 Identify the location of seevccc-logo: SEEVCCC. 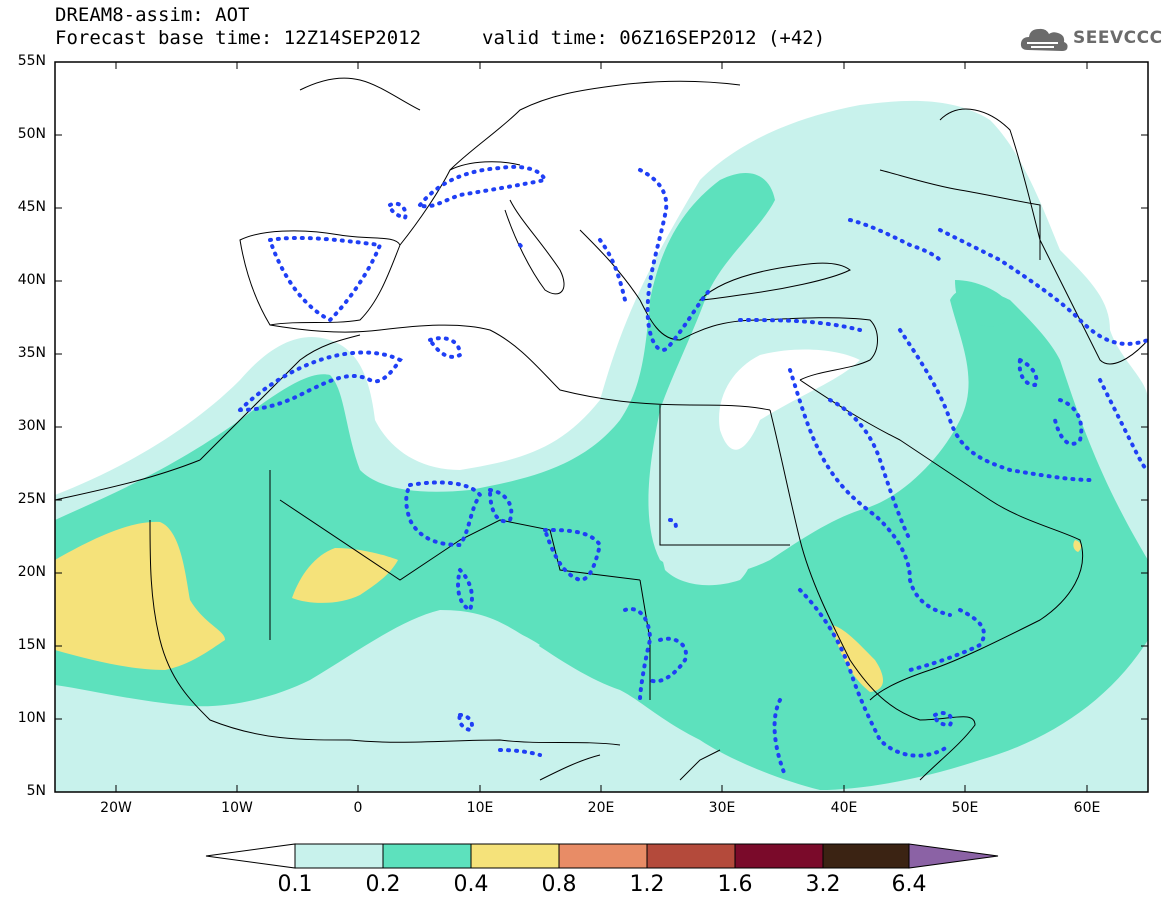
(1090, 39).